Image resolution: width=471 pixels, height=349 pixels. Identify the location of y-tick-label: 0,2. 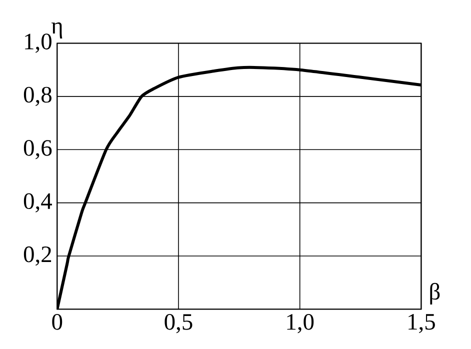
(38, 256).